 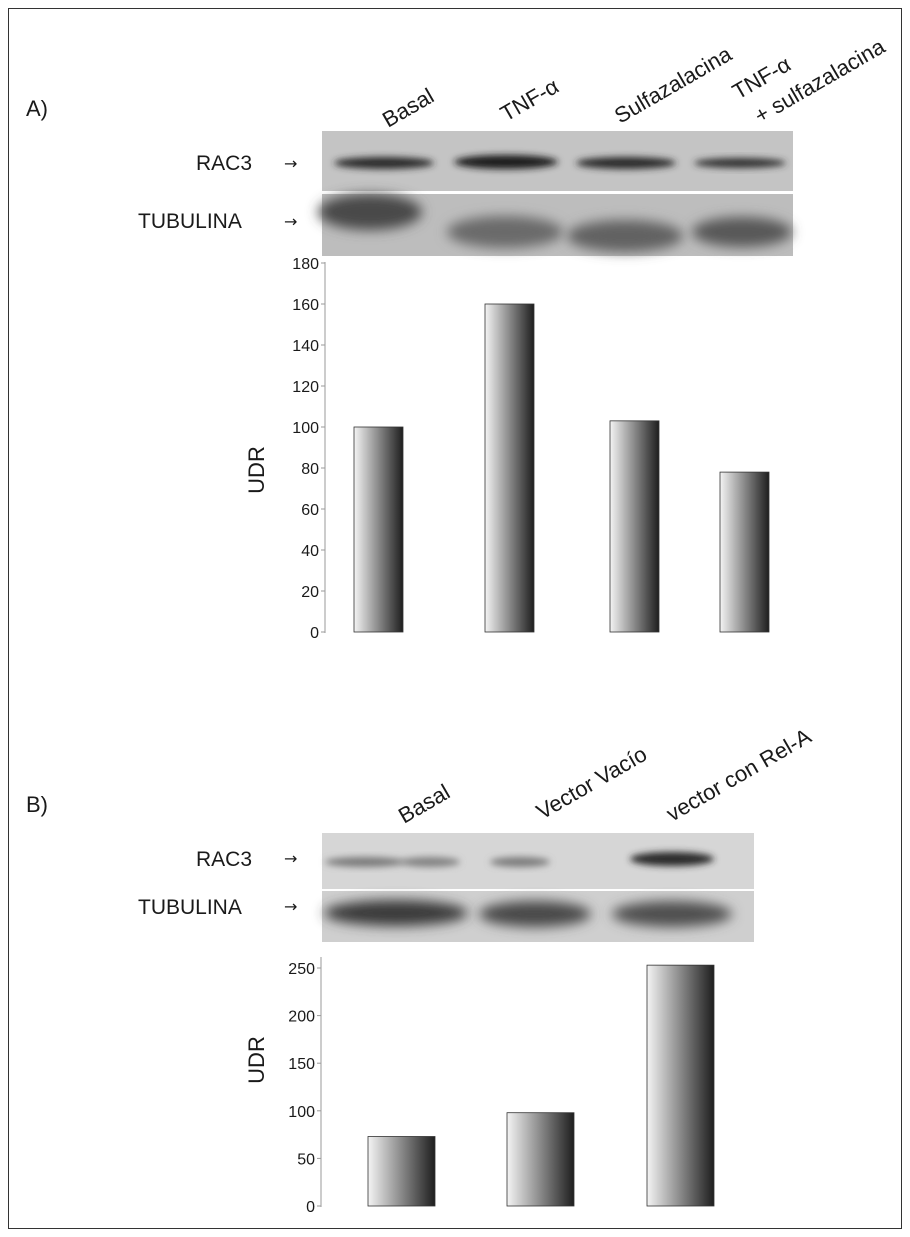 What do you see at coordinates (529, 99) in the screenshot?
I see `panel-a-lane-label-tnf: TNF-α` at bounding box center [529, 99].